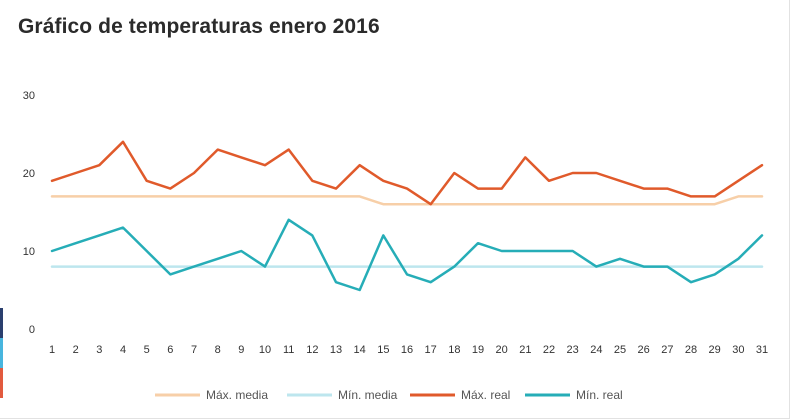 The image size is (790, 419). I want to click on legend-item-min-media: Mín. media, so click(342, 395).